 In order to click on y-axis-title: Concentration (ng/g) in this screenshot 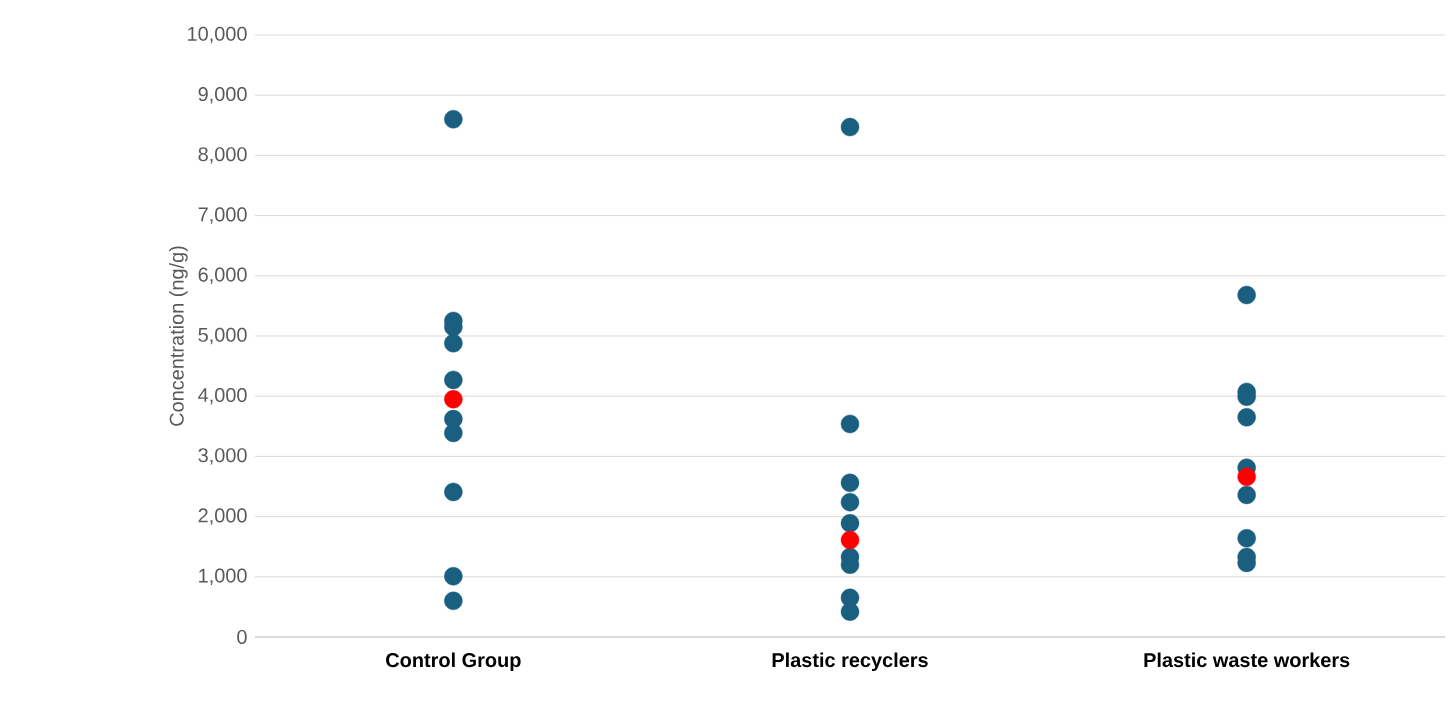, I will do `click(178, 336)`.